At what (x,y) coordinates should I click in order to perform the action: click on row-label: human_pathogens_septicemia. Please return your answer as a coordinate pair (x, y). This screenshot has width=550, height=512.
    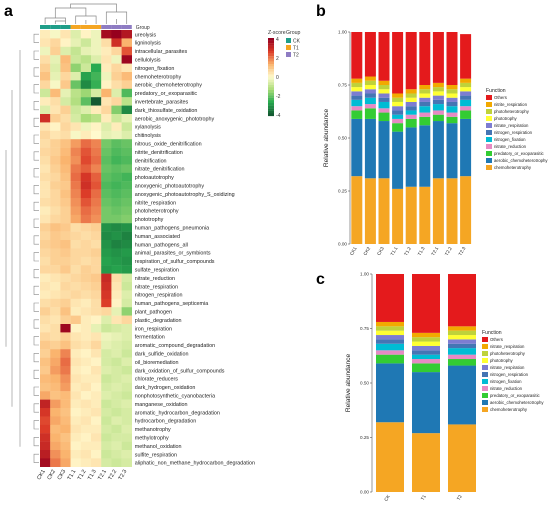
    Looking at the image, I should click on (171, 304).